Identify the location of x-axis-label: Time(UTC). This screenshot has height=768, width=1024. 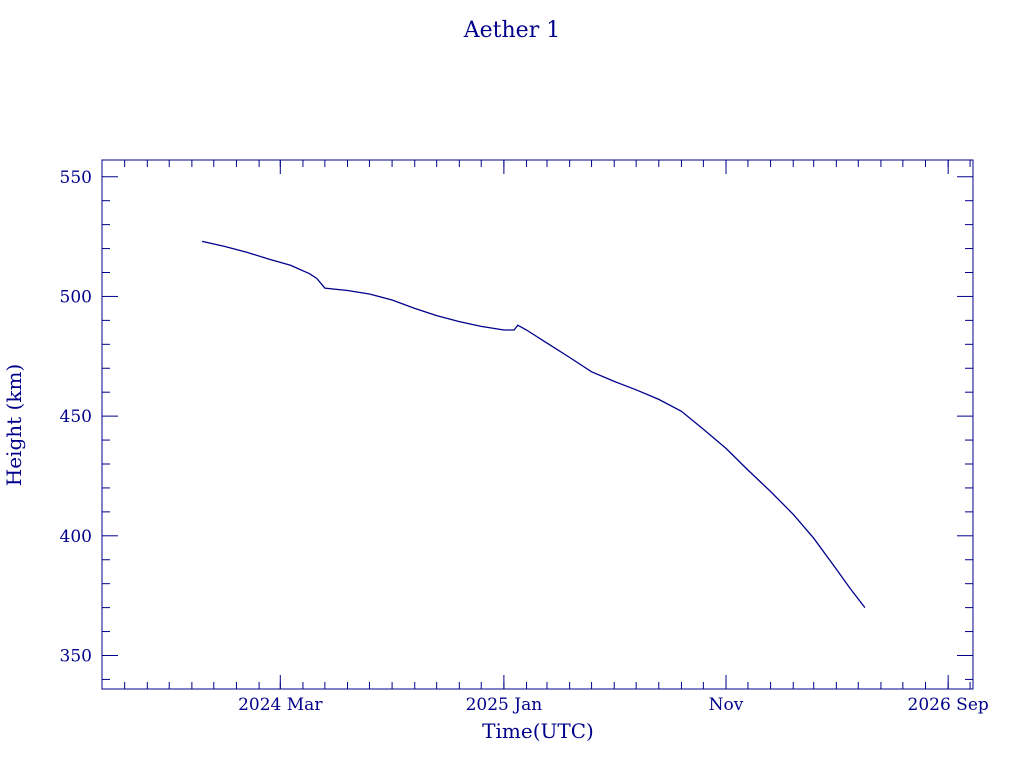
(538, 731).